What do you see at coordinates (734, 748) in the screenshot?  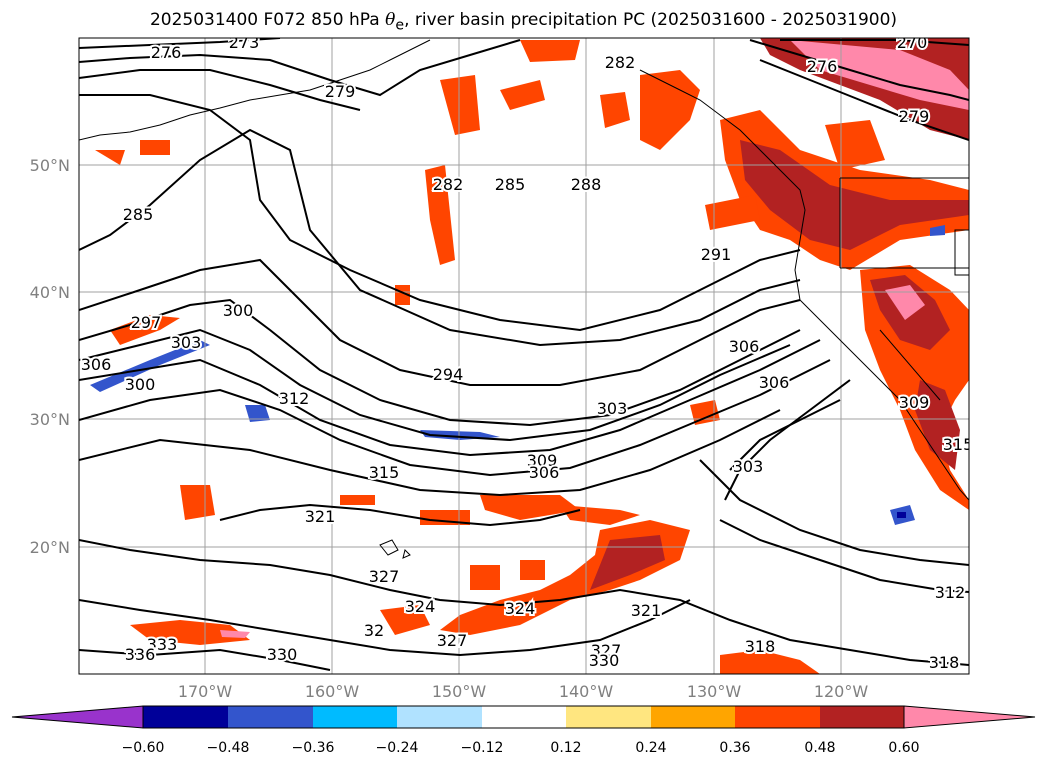 I see `colorbar-tick: 0.36` at bounding box center [734, 748].